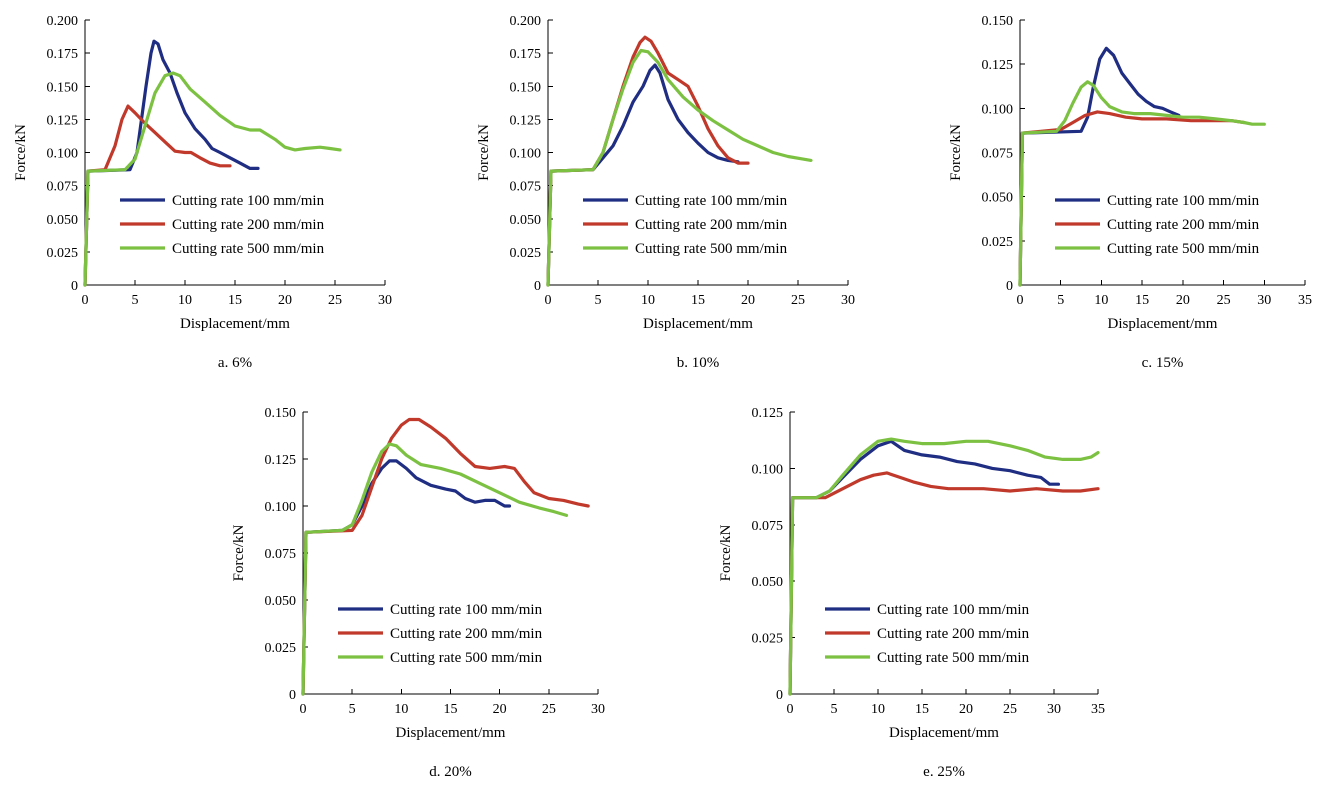  What do you see at coordinates (450, 772) in the screenshot?
I see `panel-caption: d. 20%` at bounding box center [450, 772].